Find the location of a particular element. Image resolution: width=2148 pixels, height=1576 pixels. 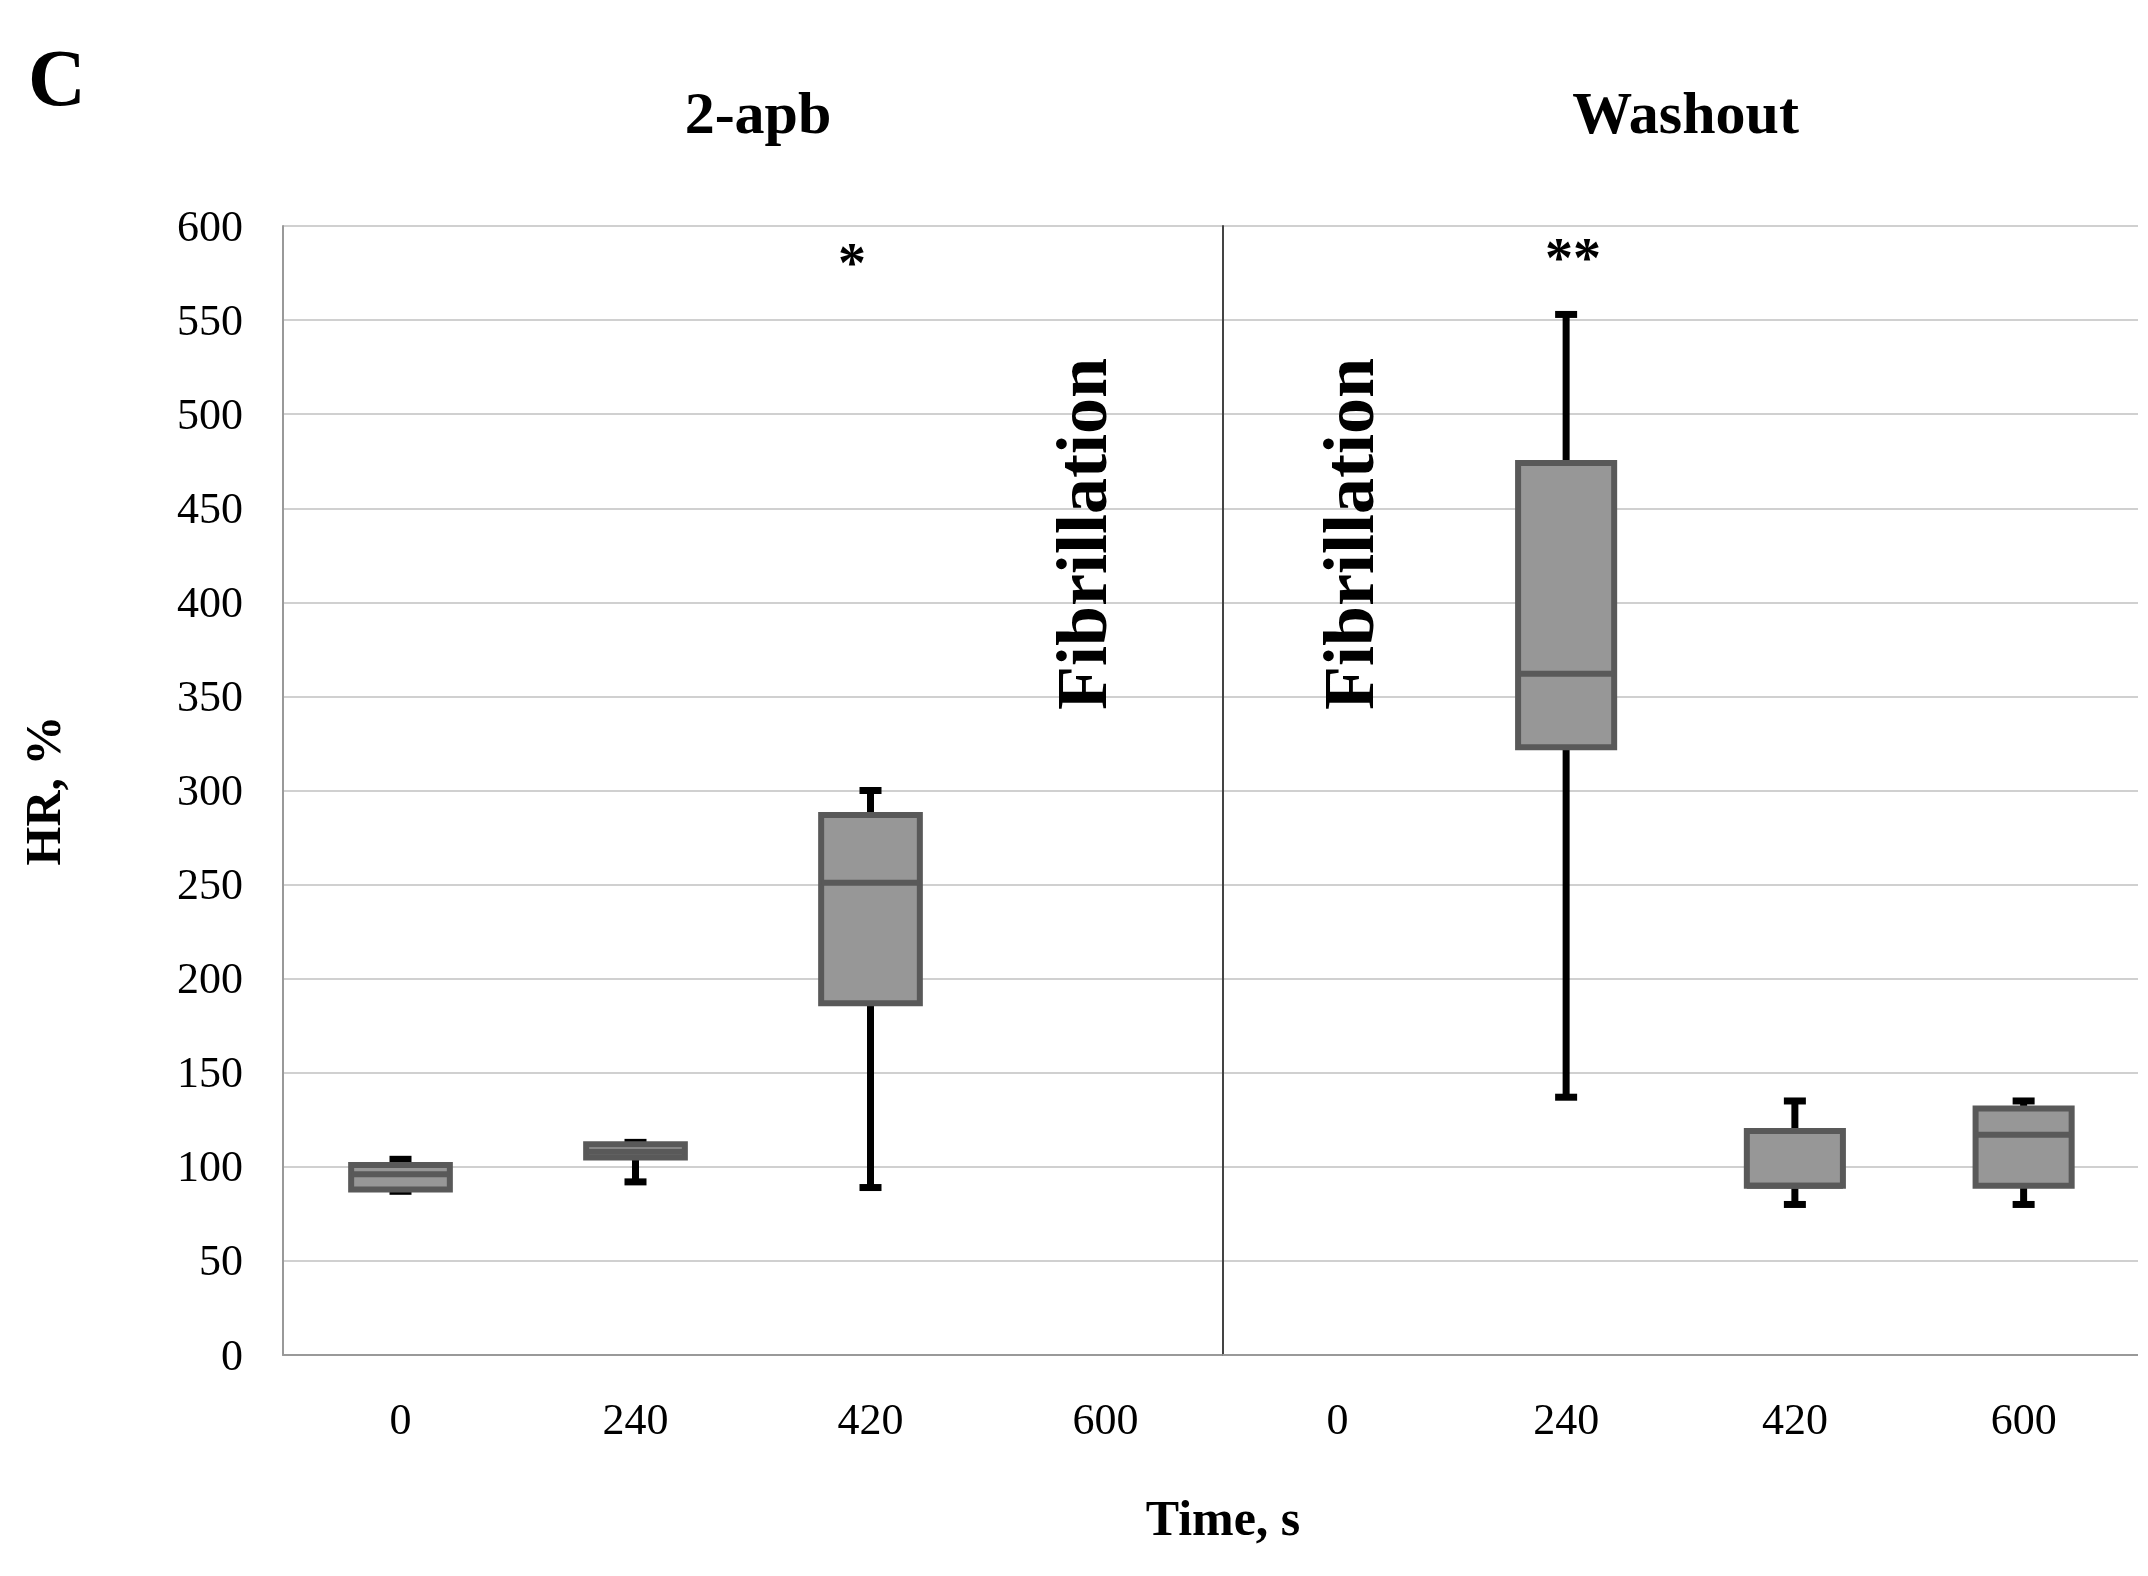

annotation: ** is located at coordinates (1573, 258).